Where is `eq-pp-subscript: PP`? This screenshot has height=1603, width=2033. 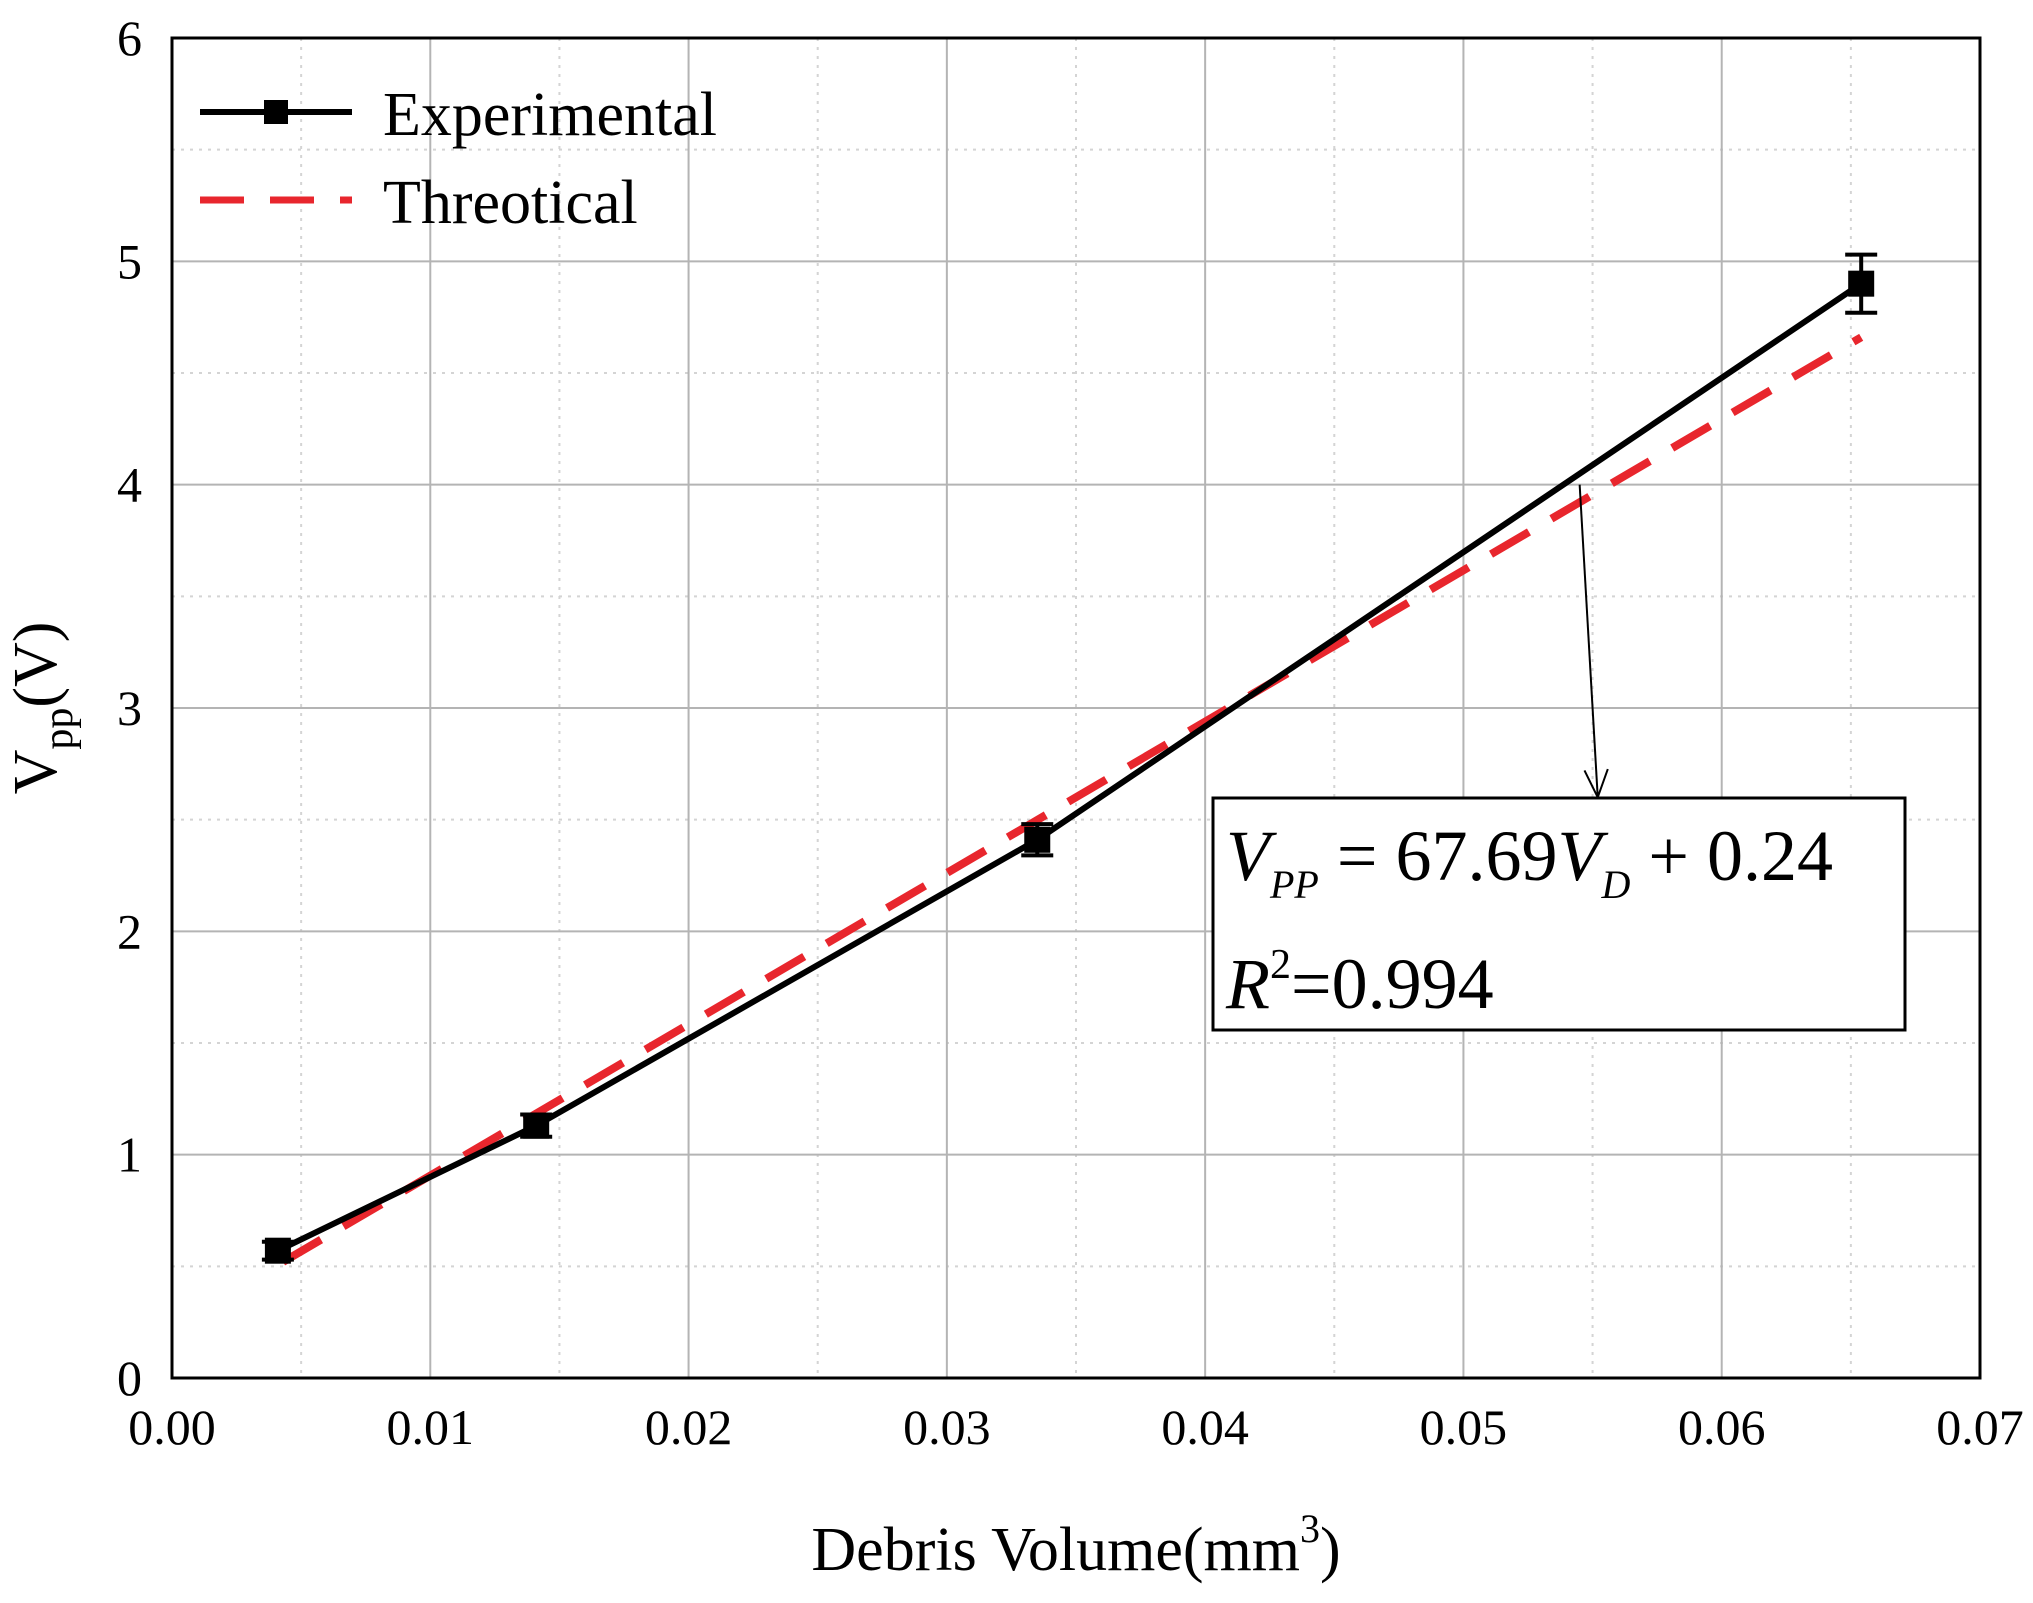 eq-pp-subscript: PP is located at coordinates (1294, 884).